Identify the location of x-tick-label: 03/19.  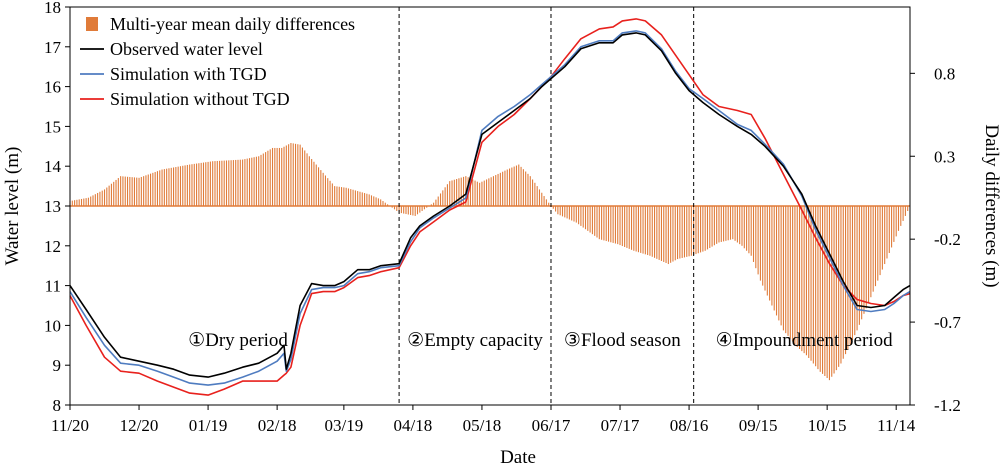
(343, 425).